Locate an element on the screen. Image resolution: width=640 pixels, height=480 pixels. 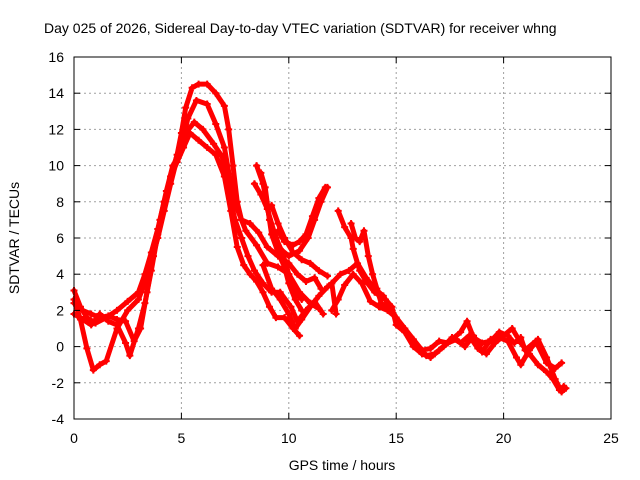
y-tick-label: 4 is located at coordinates (60, 274).